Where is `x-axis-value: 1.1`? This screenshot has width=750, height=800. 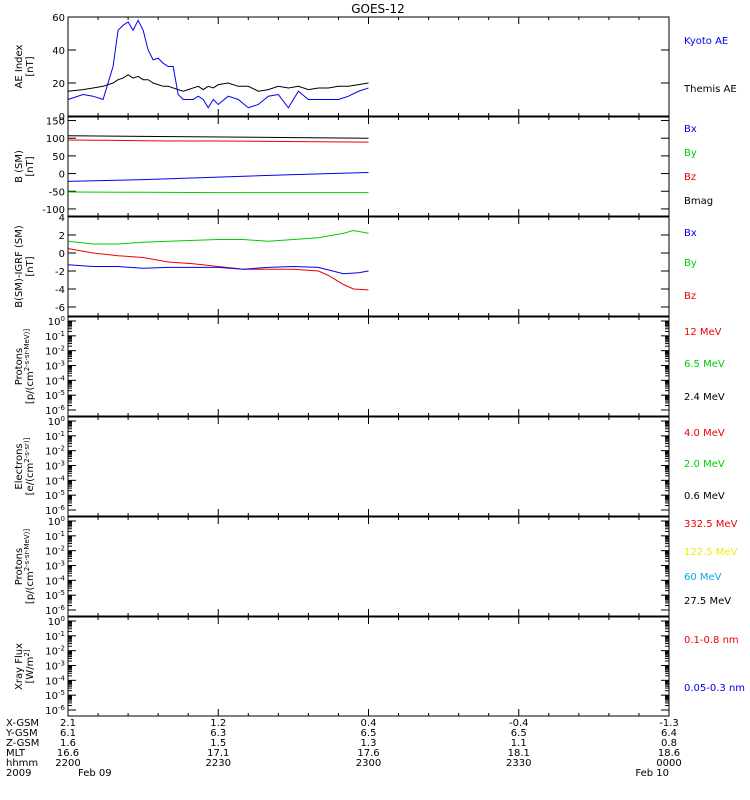 x-axis-value: 1.1 is located at coordinates (519, 743).